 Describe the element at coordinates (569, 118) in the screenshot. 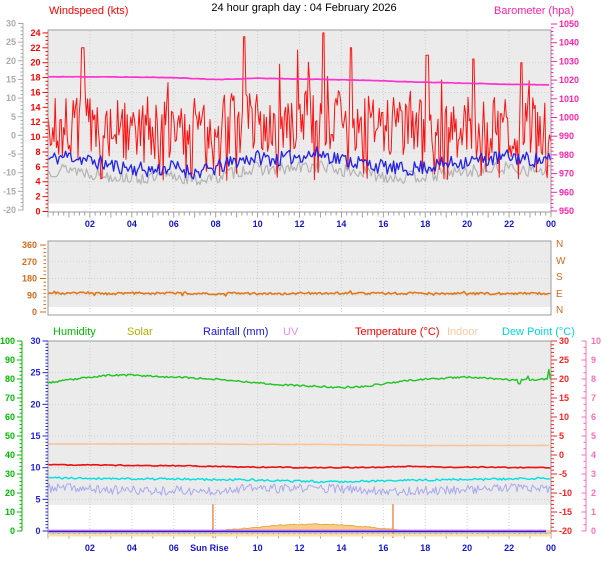

I see `svg-text: 1000` at that location.